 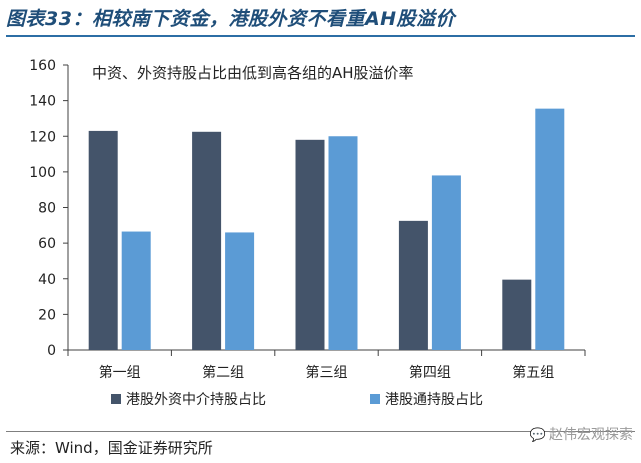 I want to click on chart-title: 中资、外资持股占比由低到高各组的AH股溢价率, so click(x=253, y=73).